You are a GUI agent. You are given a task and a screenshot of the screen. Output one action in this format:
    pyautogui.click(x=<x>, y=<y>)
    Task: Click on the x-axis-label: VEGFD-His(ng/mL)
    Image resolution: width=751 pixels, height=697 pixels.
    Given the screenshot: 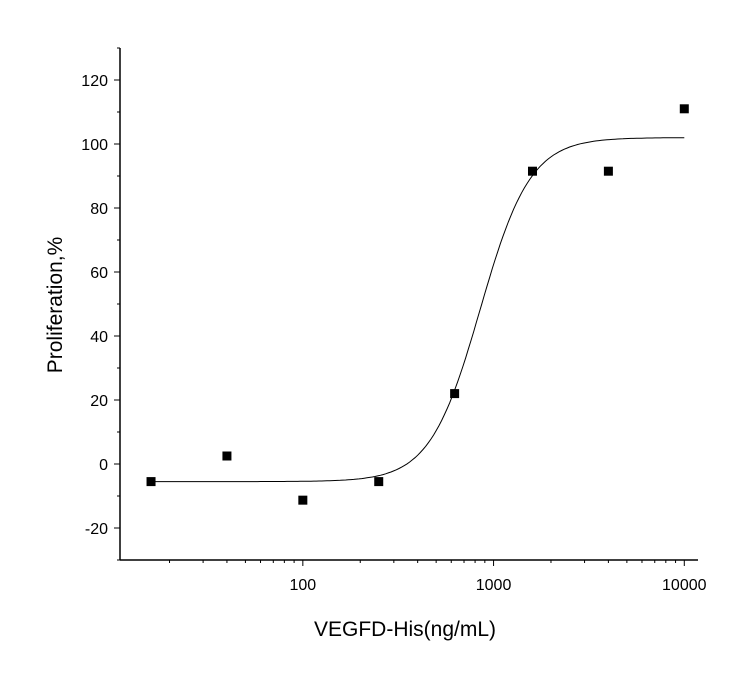 What is the action you would take?
    pyautogui.click(x=405, y=629)
    